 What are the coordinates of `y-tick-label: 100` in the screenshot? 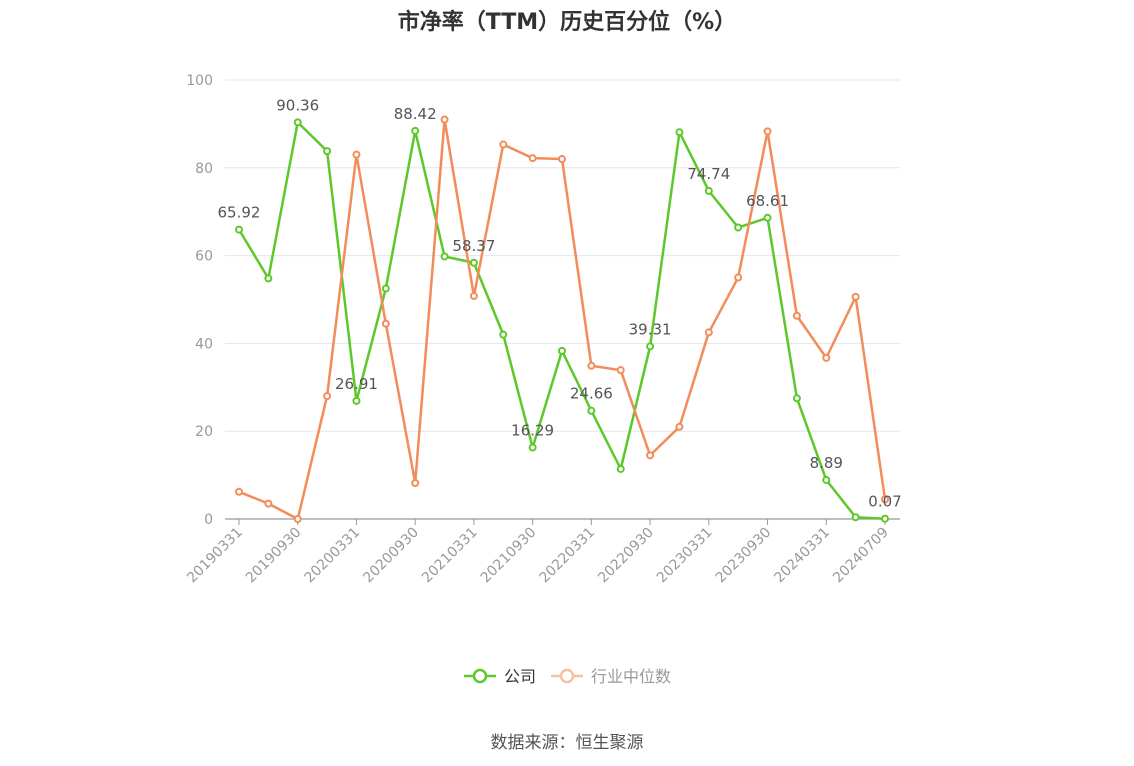 It's located at (199, 81).